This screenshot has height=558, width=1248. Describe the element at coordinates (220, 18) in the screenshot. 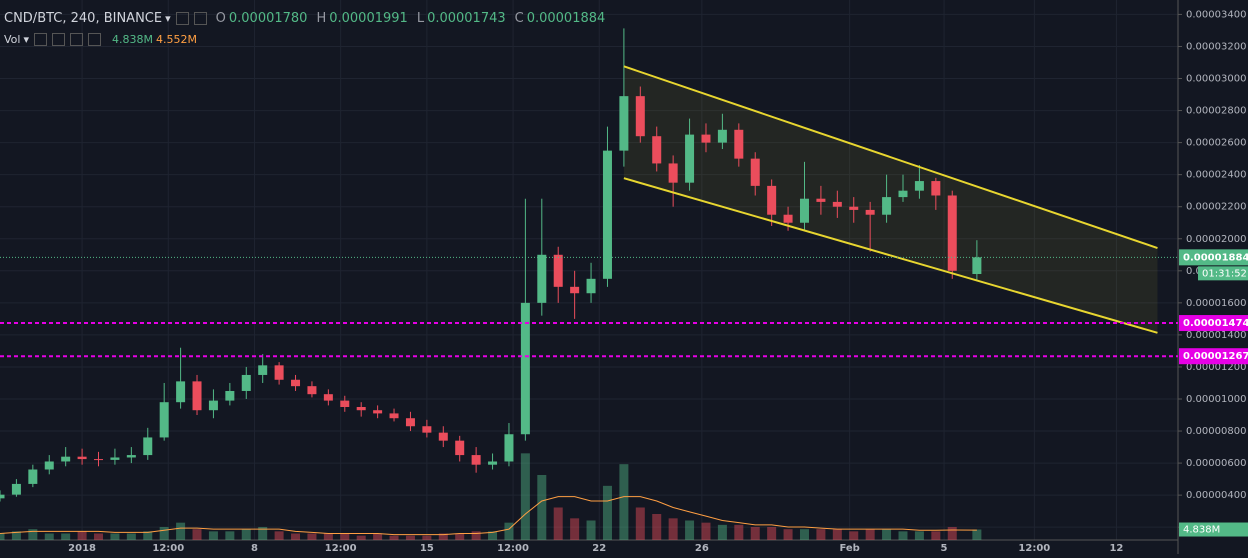

I see `open-label: O` at that location.